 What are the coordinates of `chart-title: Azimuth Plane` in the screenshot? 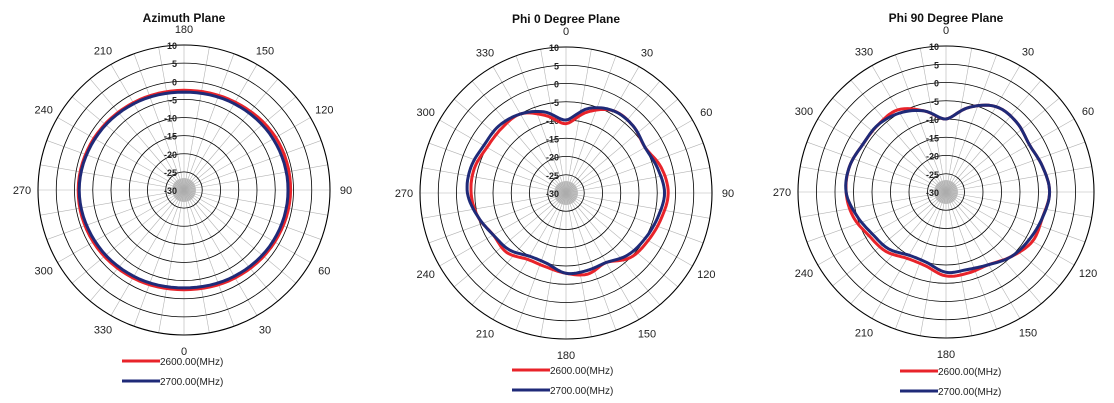 It's located at (184, 18).